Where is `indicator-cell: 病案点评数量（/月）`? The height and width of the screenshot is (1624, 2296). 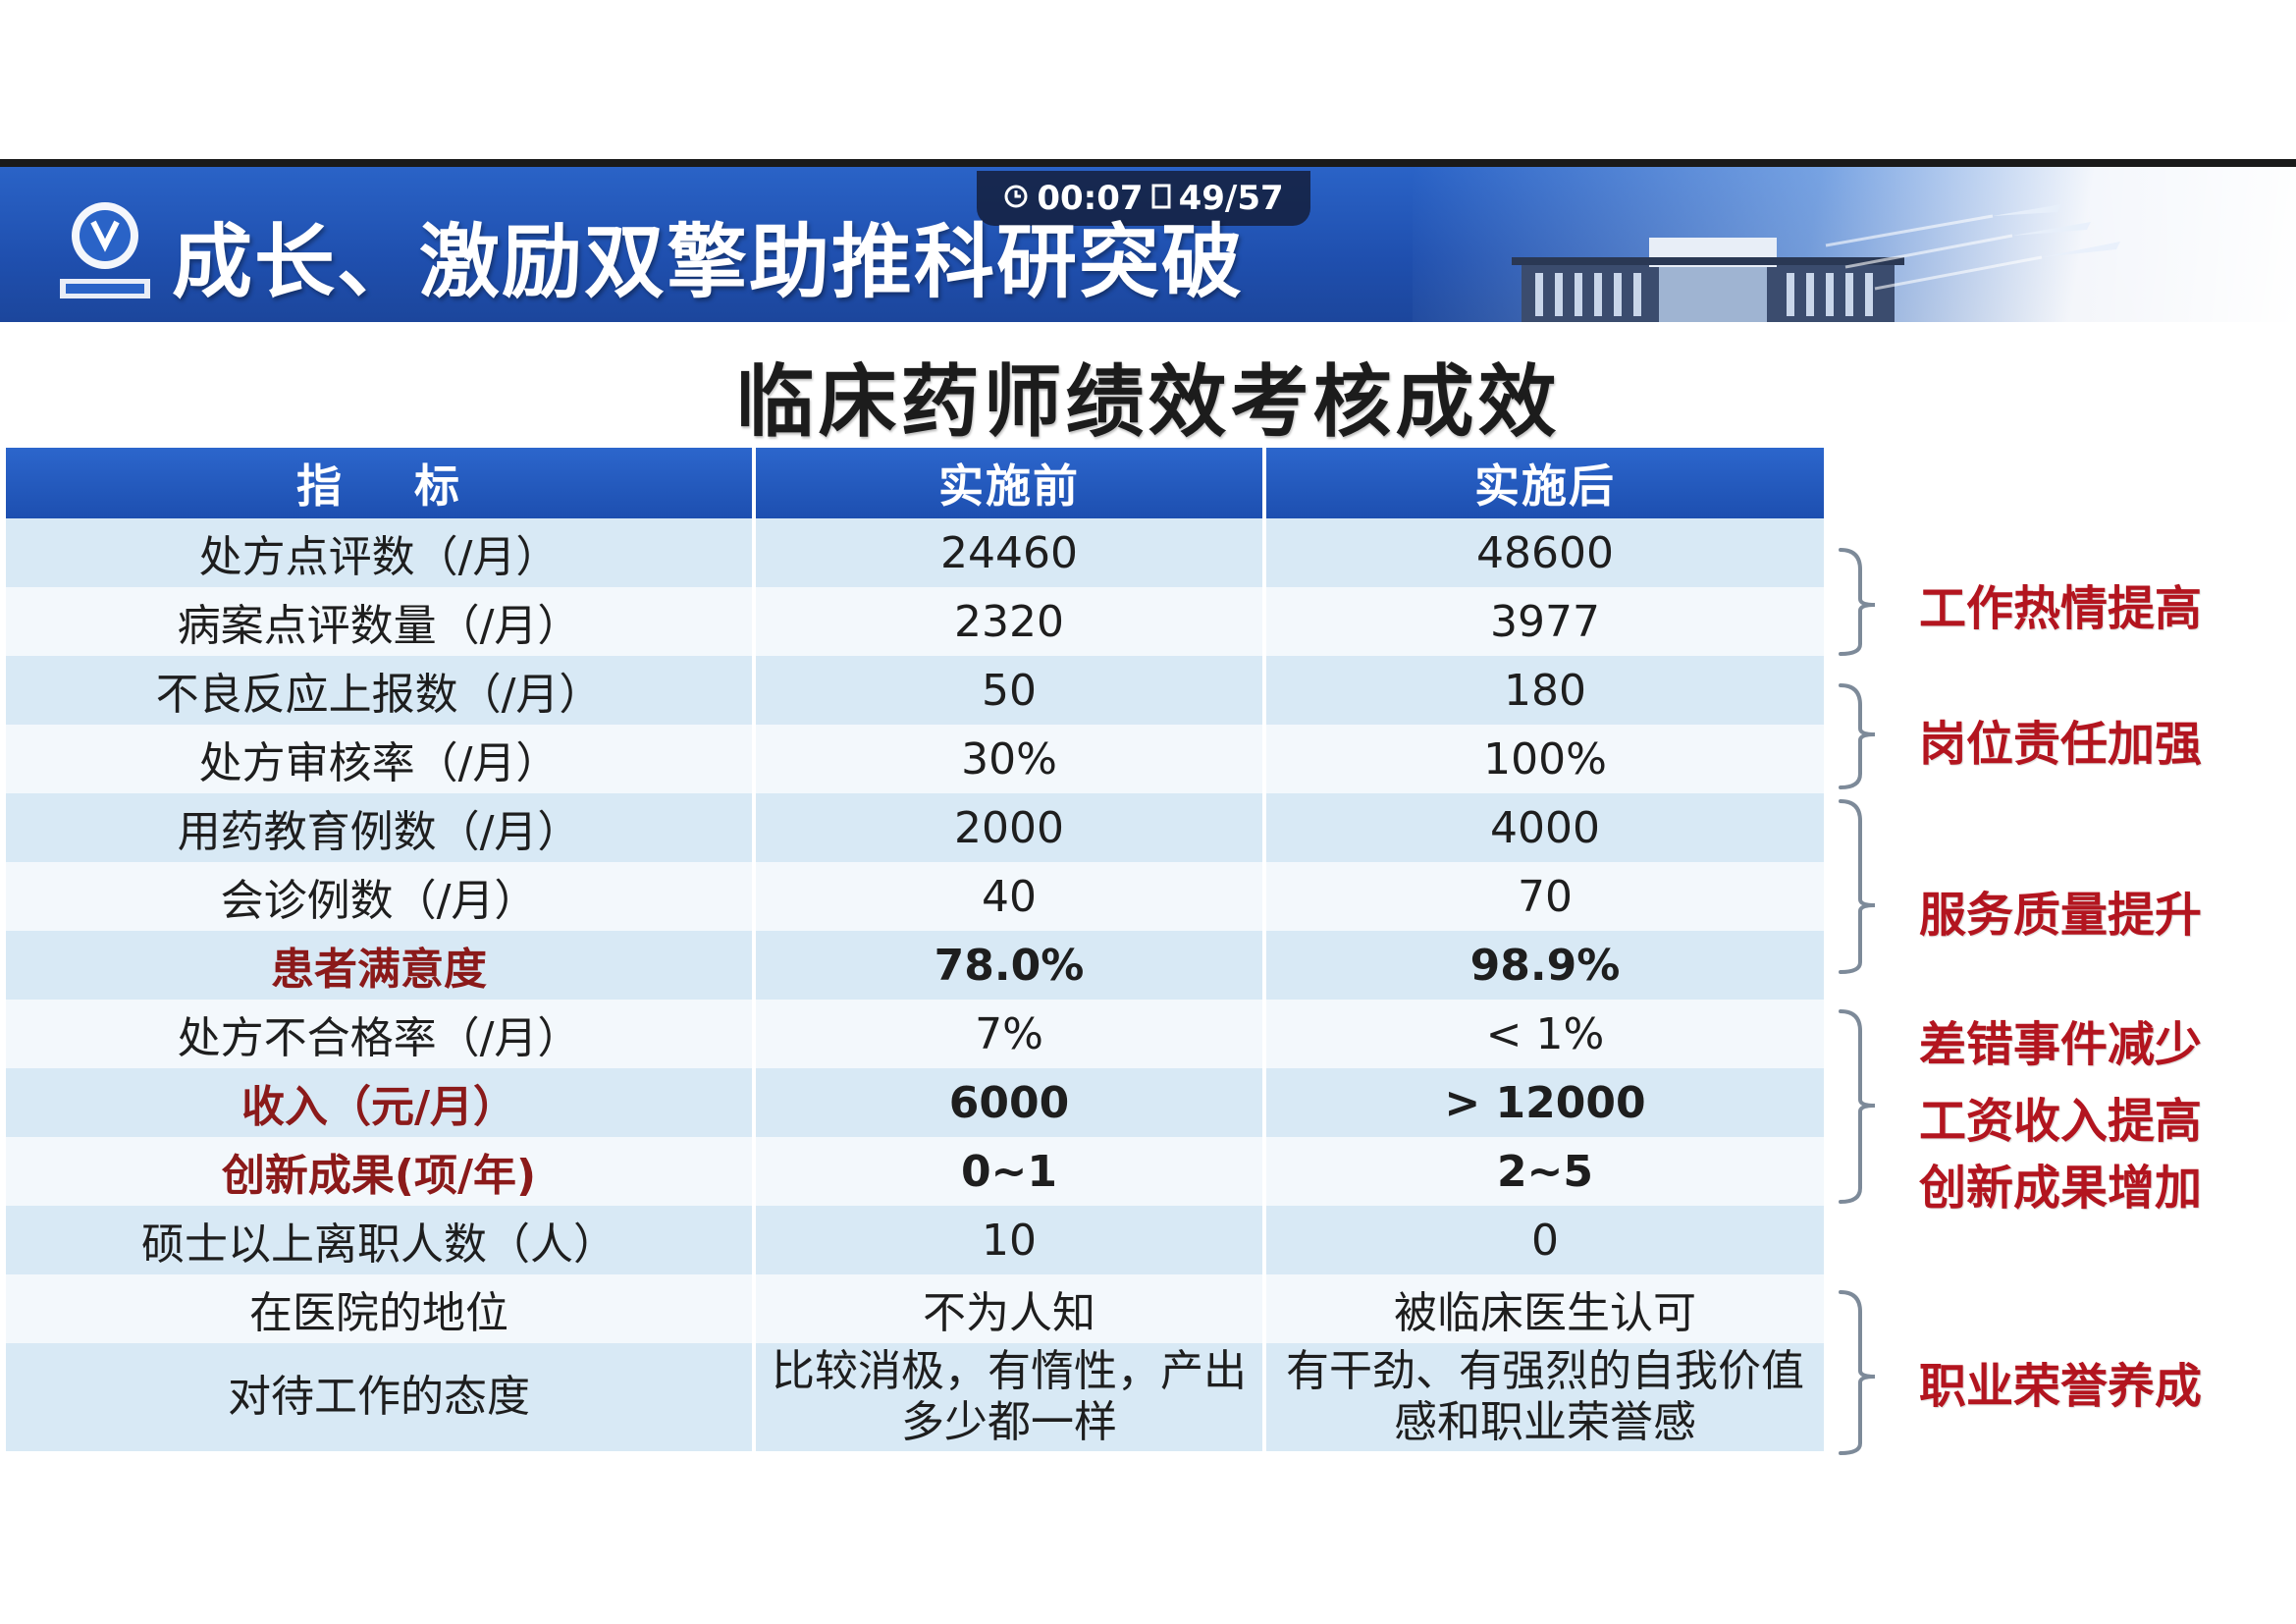
indicator-cell: 病案点评数量（/月） is located at coordinates (381, 621).